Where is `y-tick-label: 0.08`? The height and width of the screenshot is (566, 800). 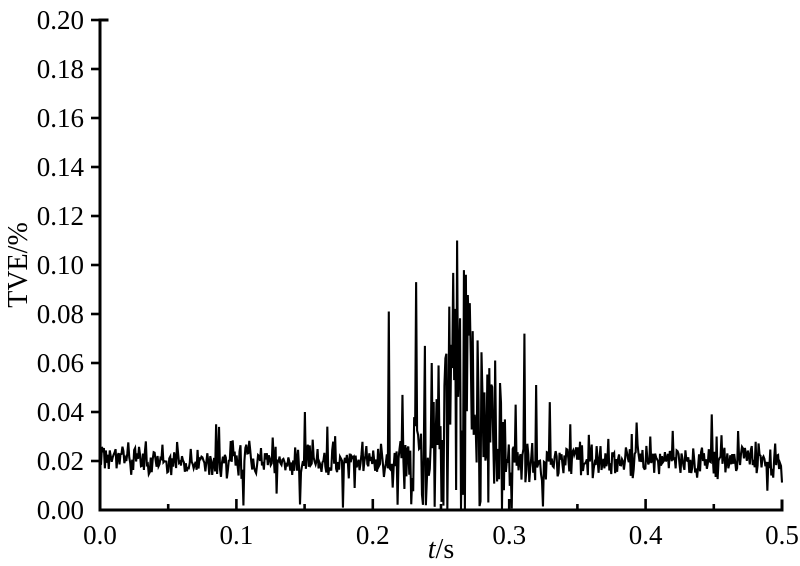 y-tick-label: 0.08 is located at coordinates (60, 314).